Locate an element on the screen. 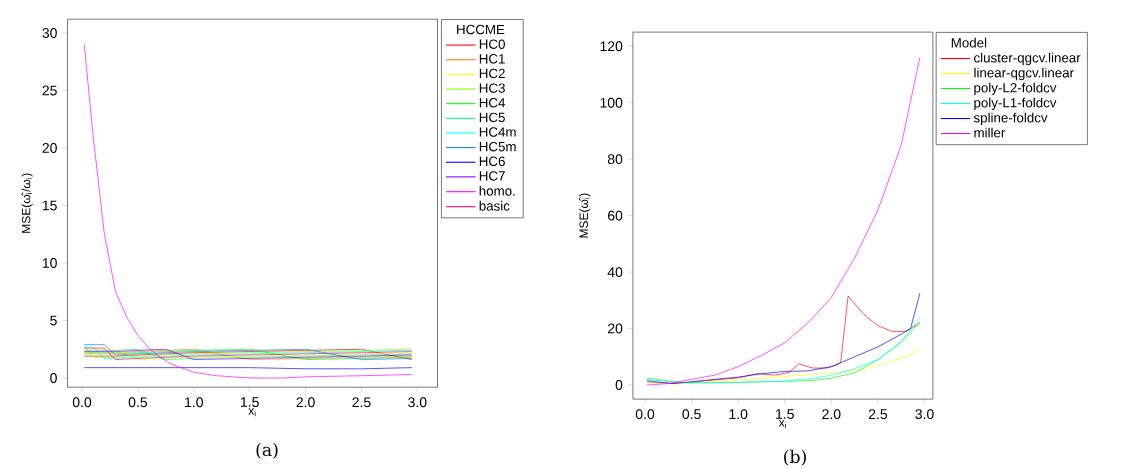 The height and width of the screenshot is (468, 1130). legend-label: HC0 is located at coordinates (492, 44).